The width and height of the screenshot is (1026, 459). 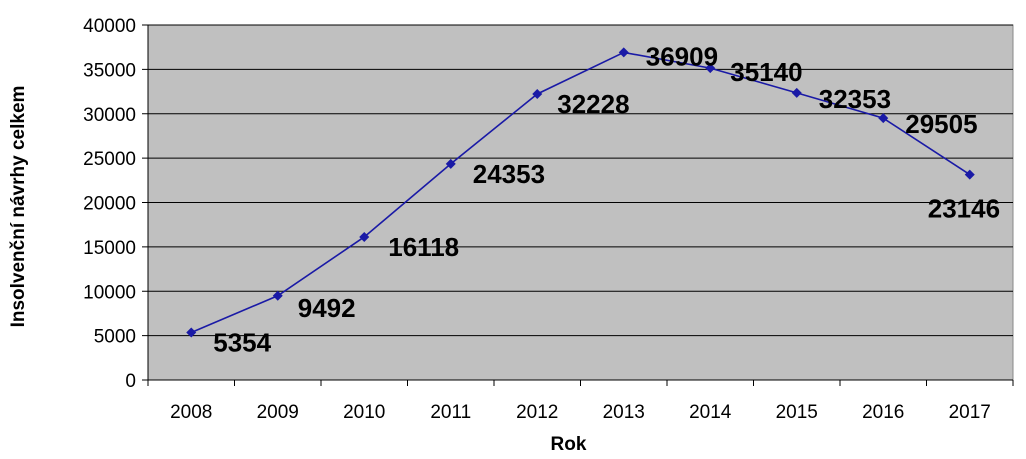 What do you see at coordinates (710, 412) in the screenshot?
I see `x-tick-label-2014: 2014` at bounding box center [710, 412].